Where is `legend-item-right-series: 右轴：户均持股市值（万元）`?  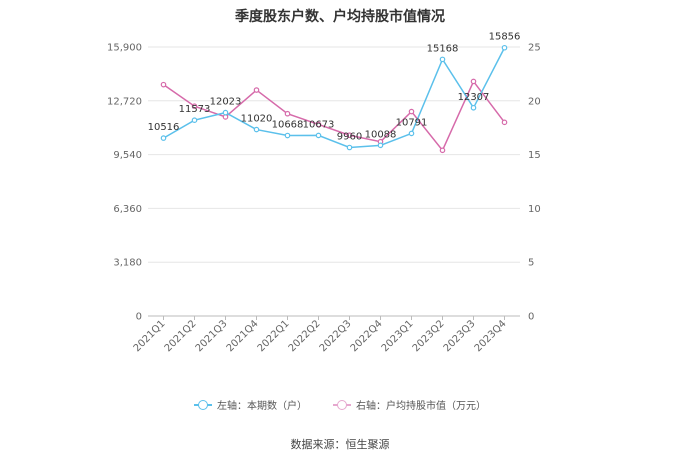
legend-item-right-series: 右轴：户均持股市值（万元） is located at coordinates (409, 404).